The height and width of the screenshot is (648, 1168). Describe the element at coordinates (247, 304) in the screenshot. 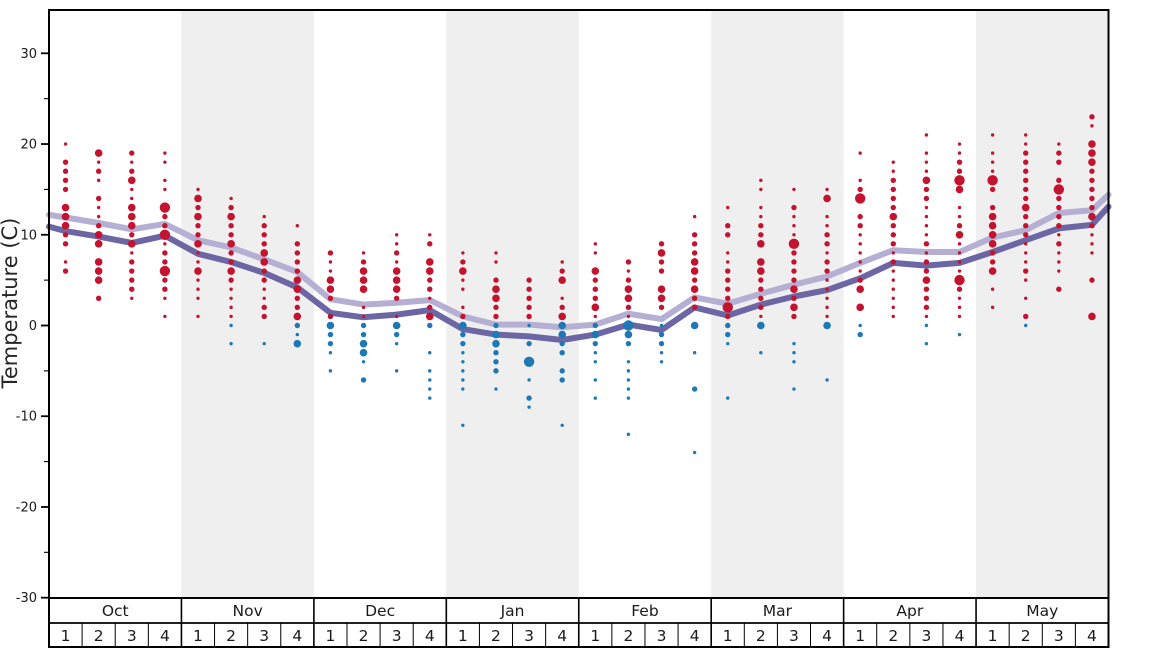

I see `shaded-band` at that location.